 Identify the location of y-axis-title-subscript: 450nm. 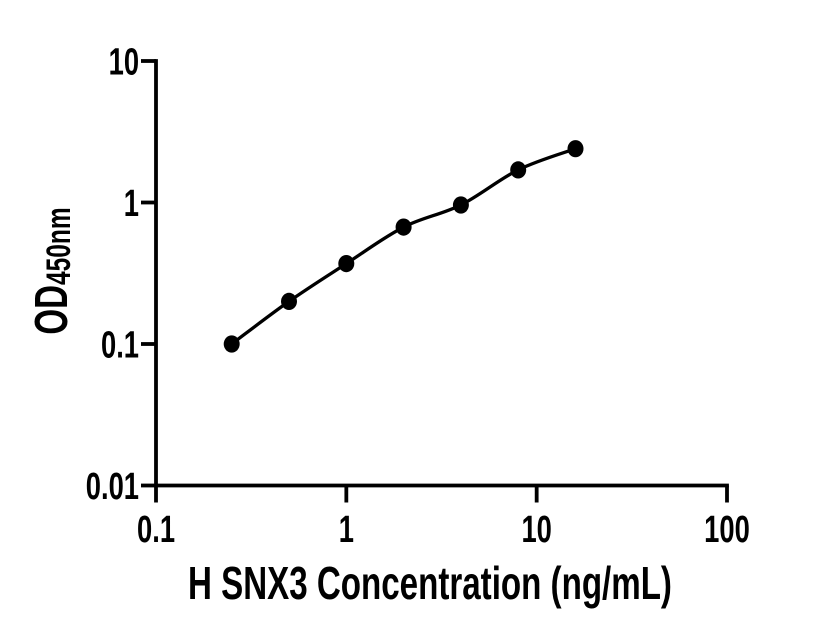
(58, 246).